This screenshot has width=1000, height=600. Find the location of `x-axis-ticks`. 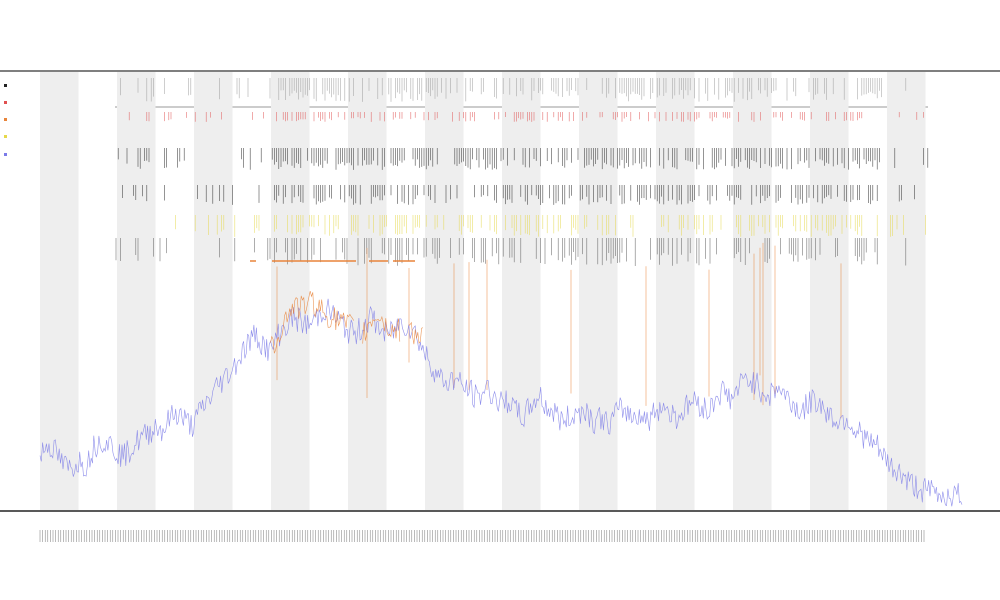

x-axis-ticks is located at coordinates (482, 536).